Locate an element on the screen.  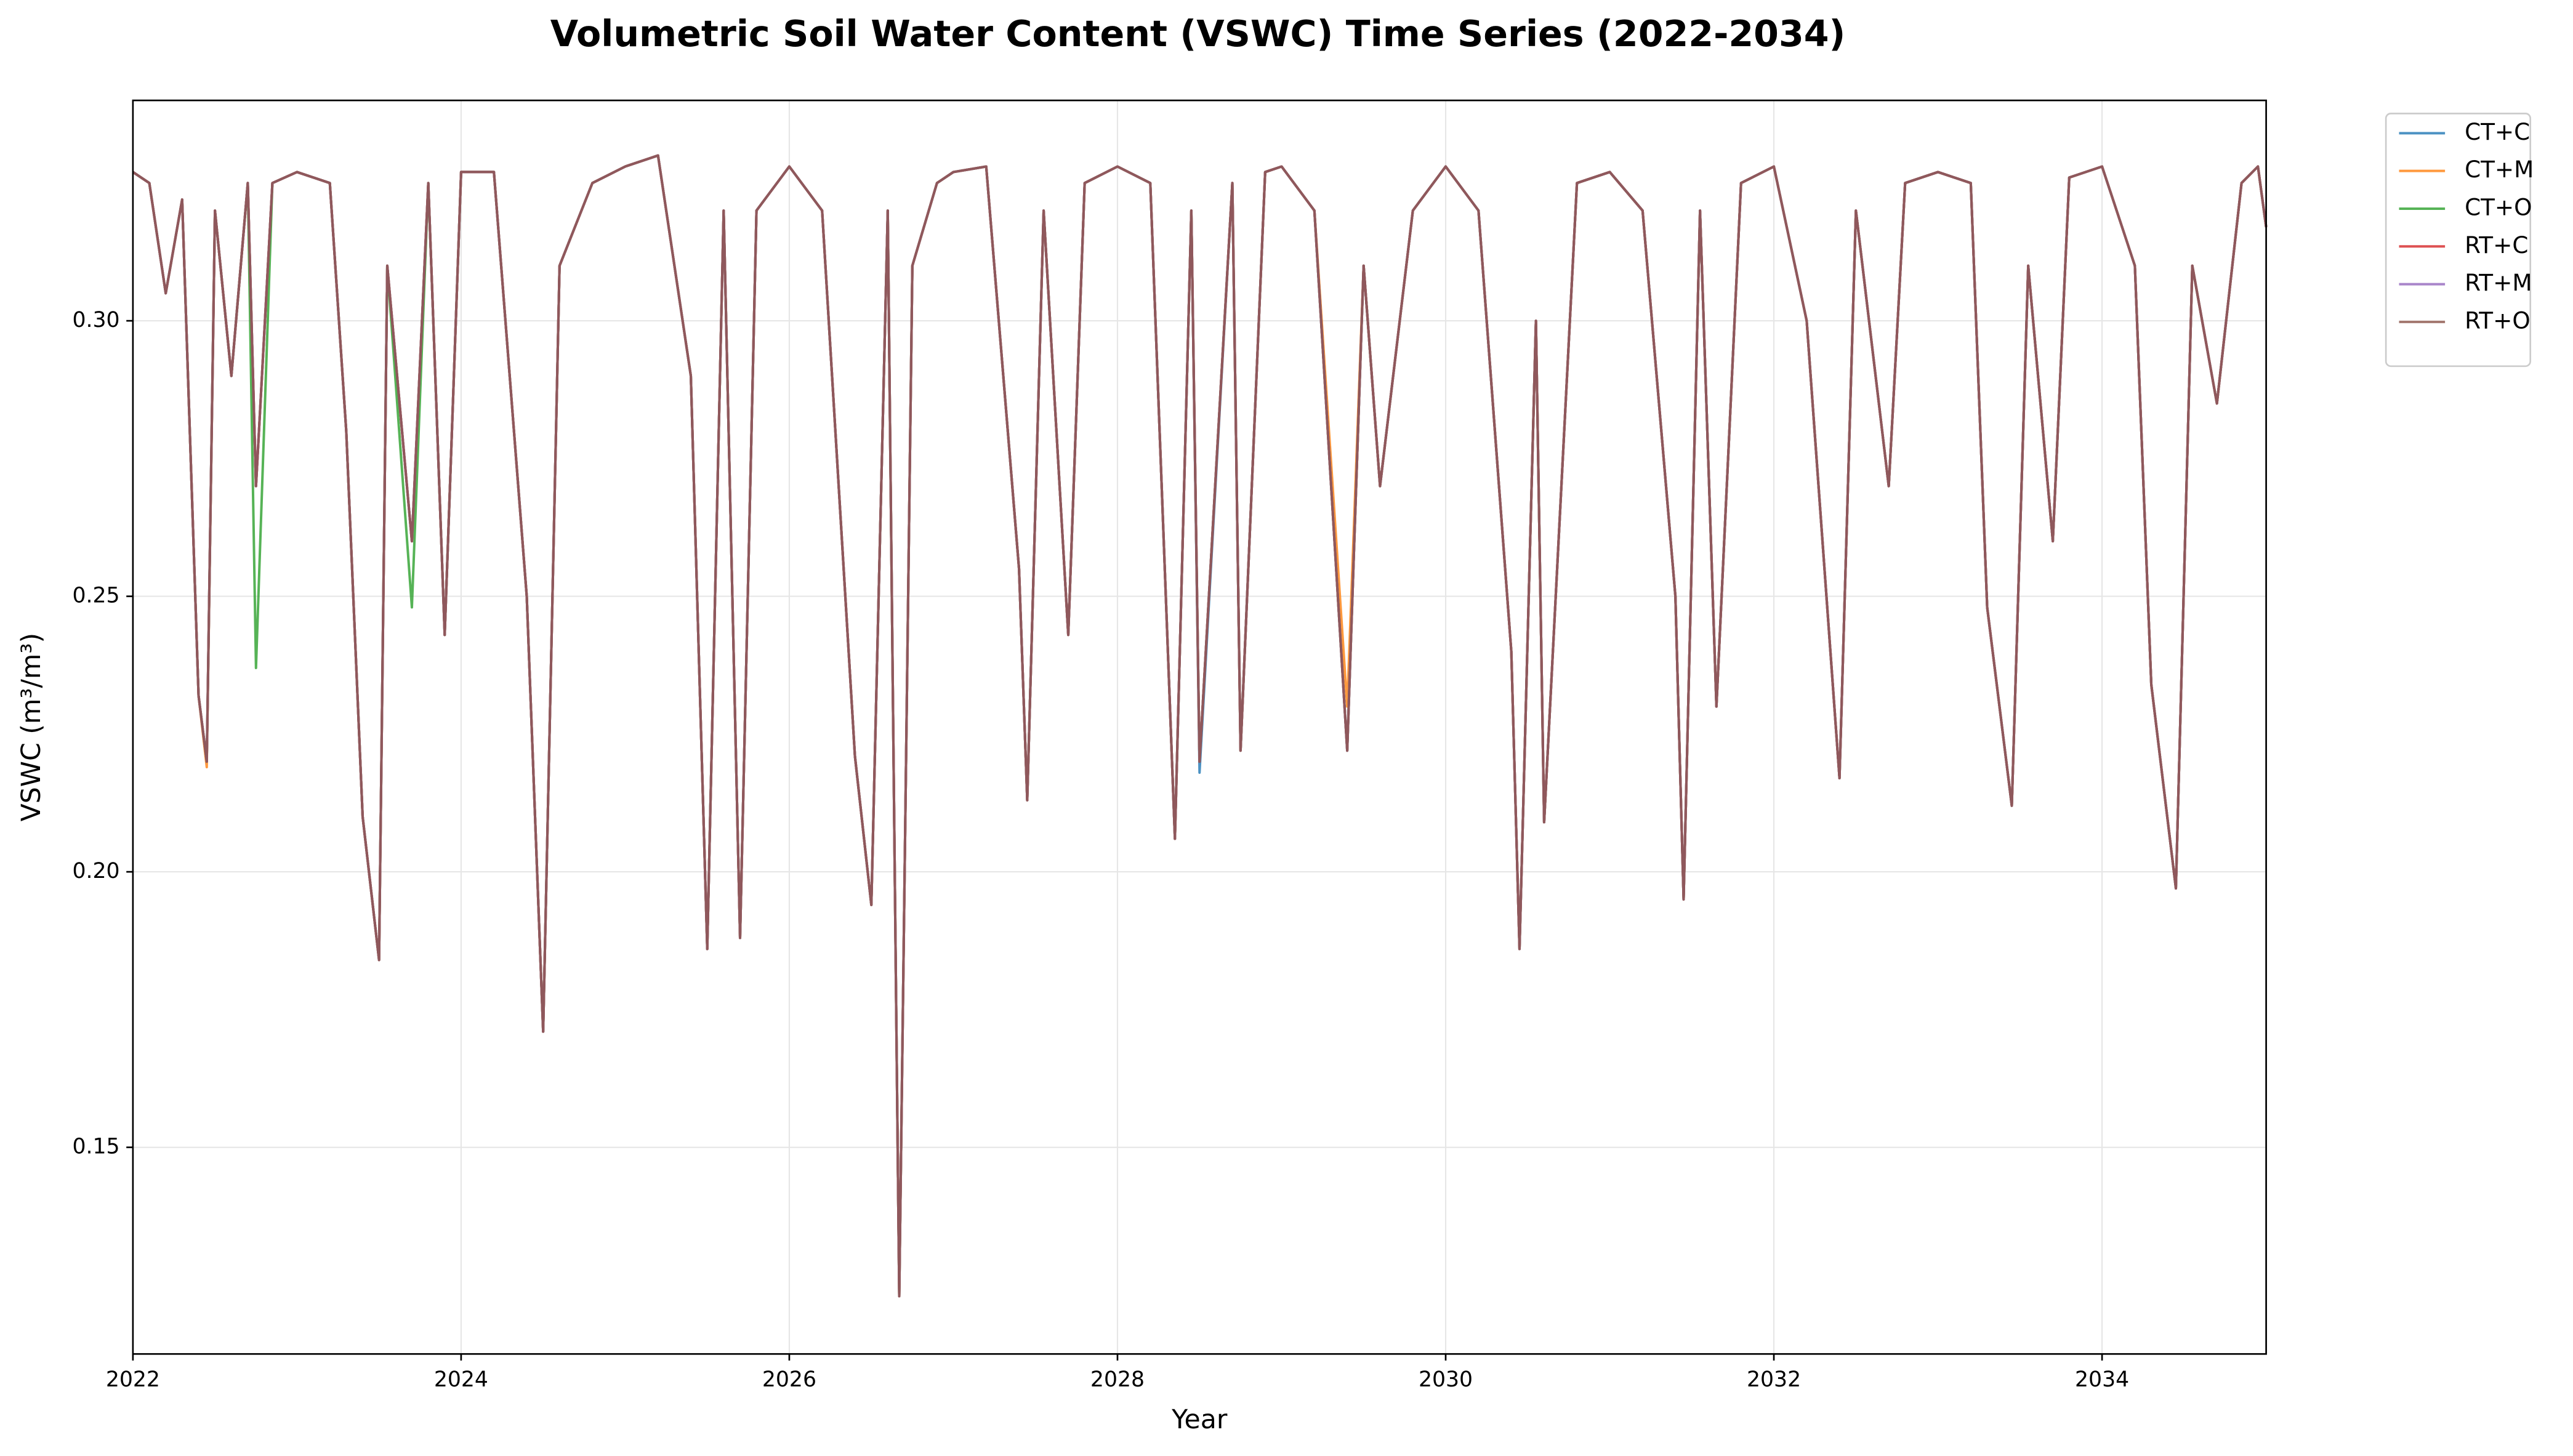
x-tick-label: 2022 is located at coordinates (133, 1380).